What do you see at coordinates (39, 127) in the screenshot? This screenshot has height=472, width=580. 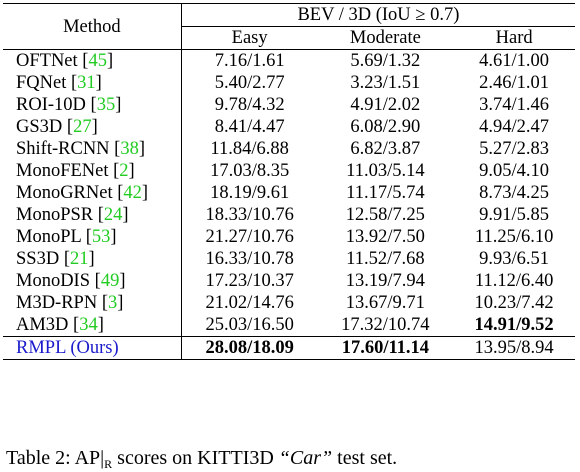 I see `method-name: GS3D` at bounding box center [39, 127].